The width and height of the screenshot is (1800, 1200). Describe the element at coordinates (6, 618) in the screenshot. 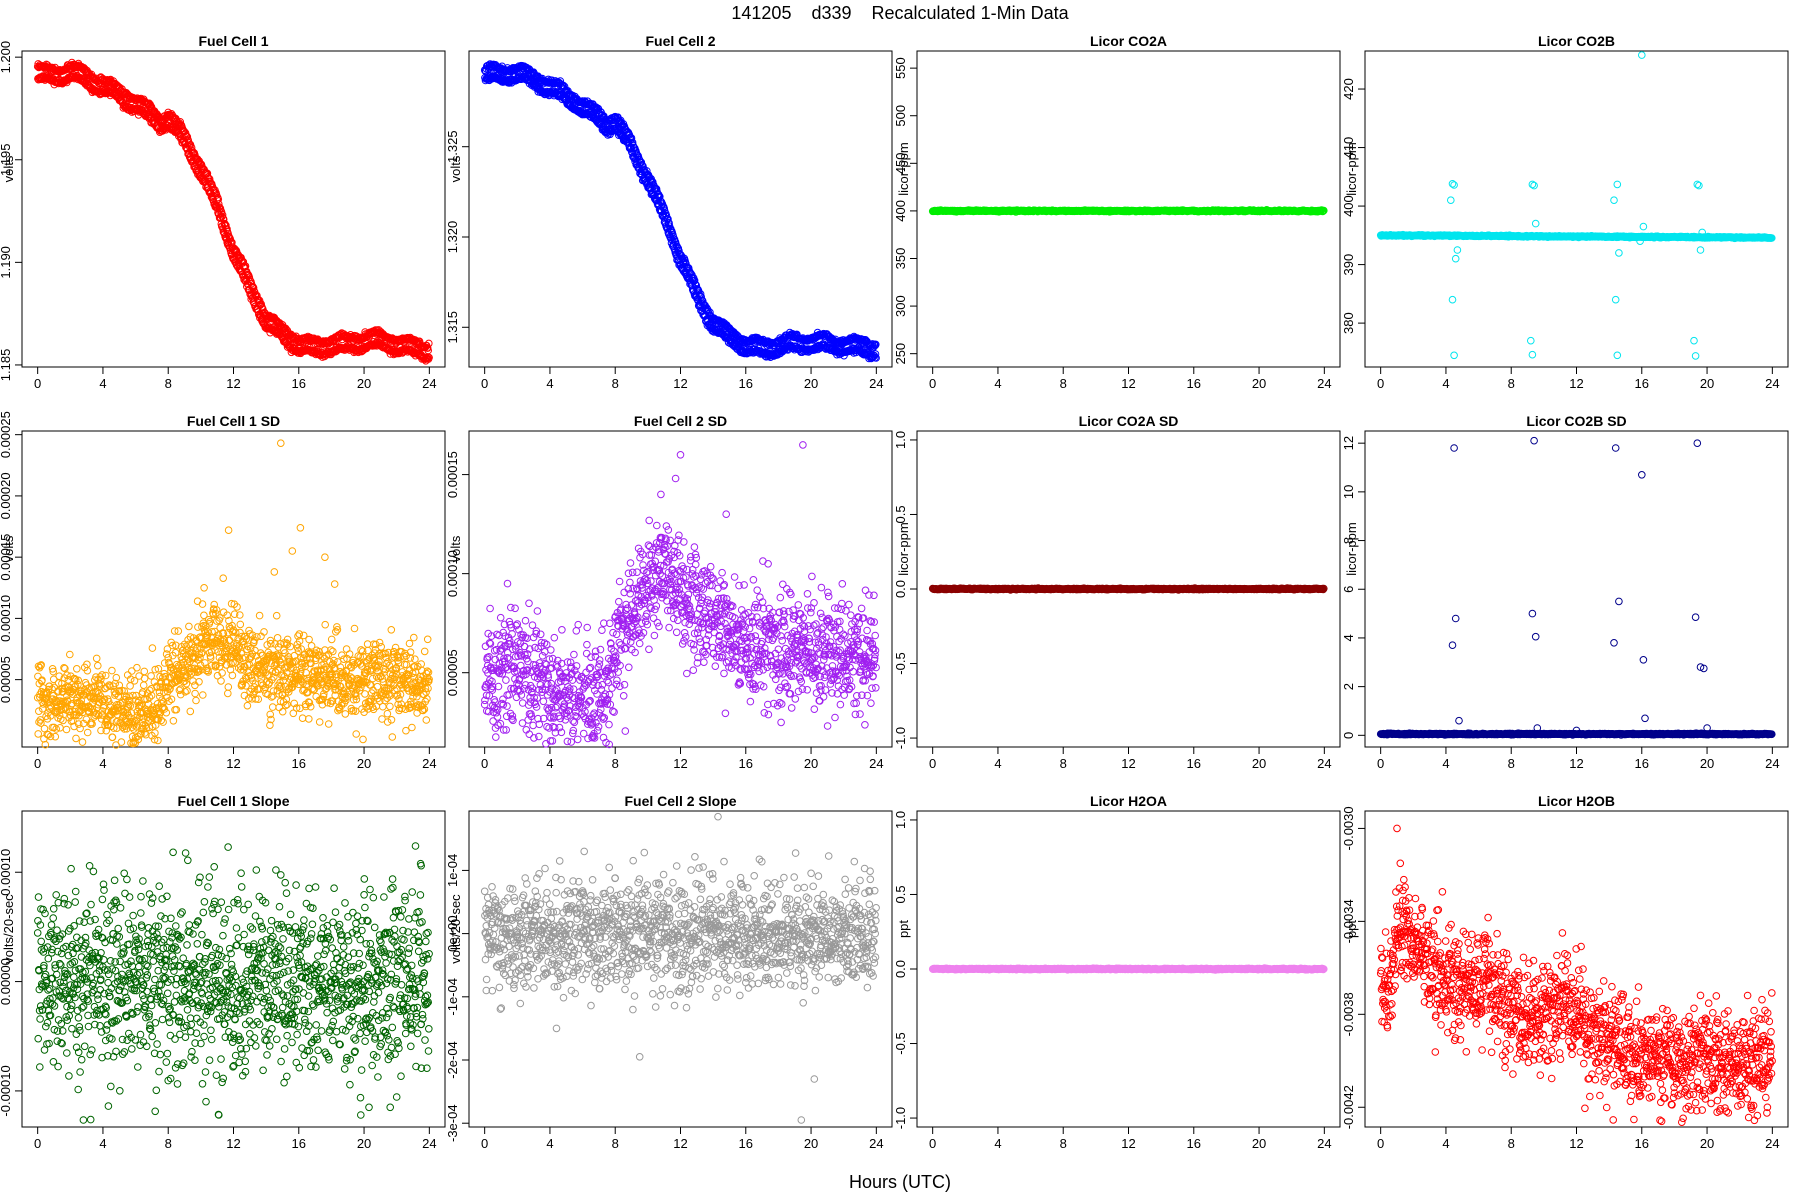

I see `y-tick-label: 0.00010` at that location.